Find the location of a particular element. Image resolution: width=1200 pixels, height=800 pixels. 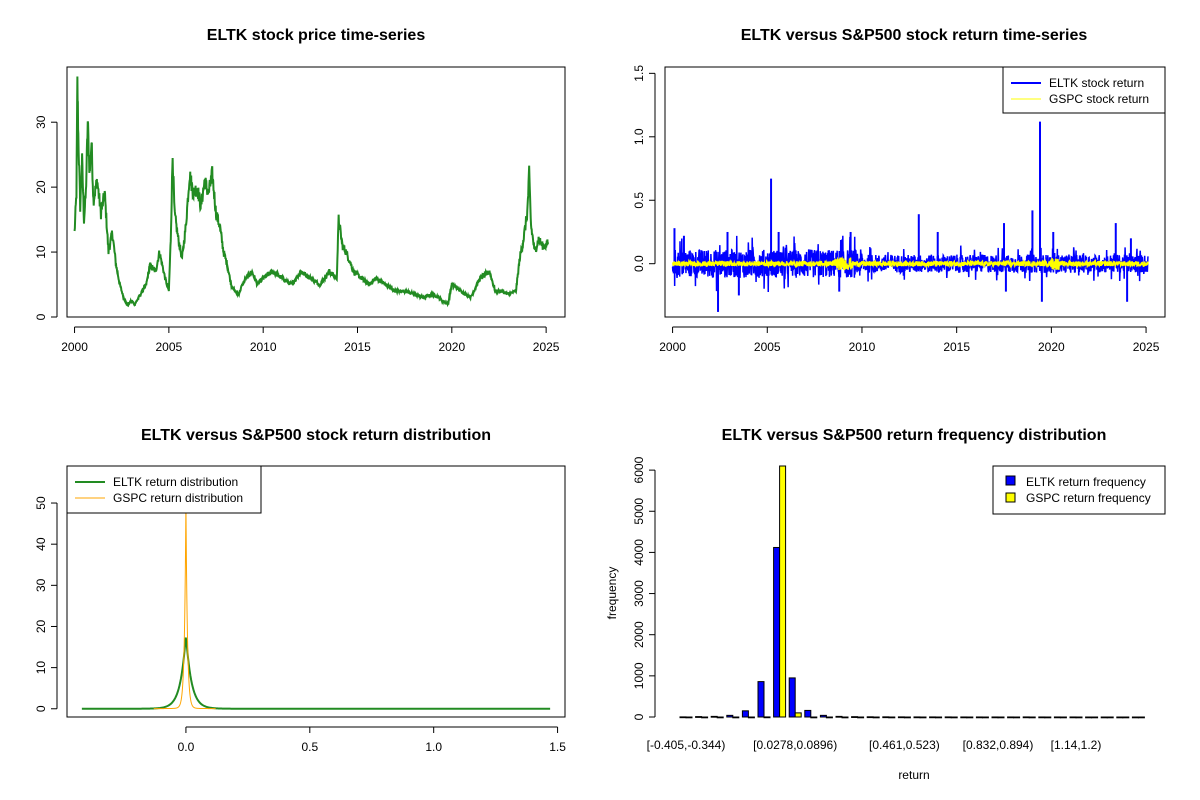

y-tick-label: 2000 is located at coordinates (639, 634).